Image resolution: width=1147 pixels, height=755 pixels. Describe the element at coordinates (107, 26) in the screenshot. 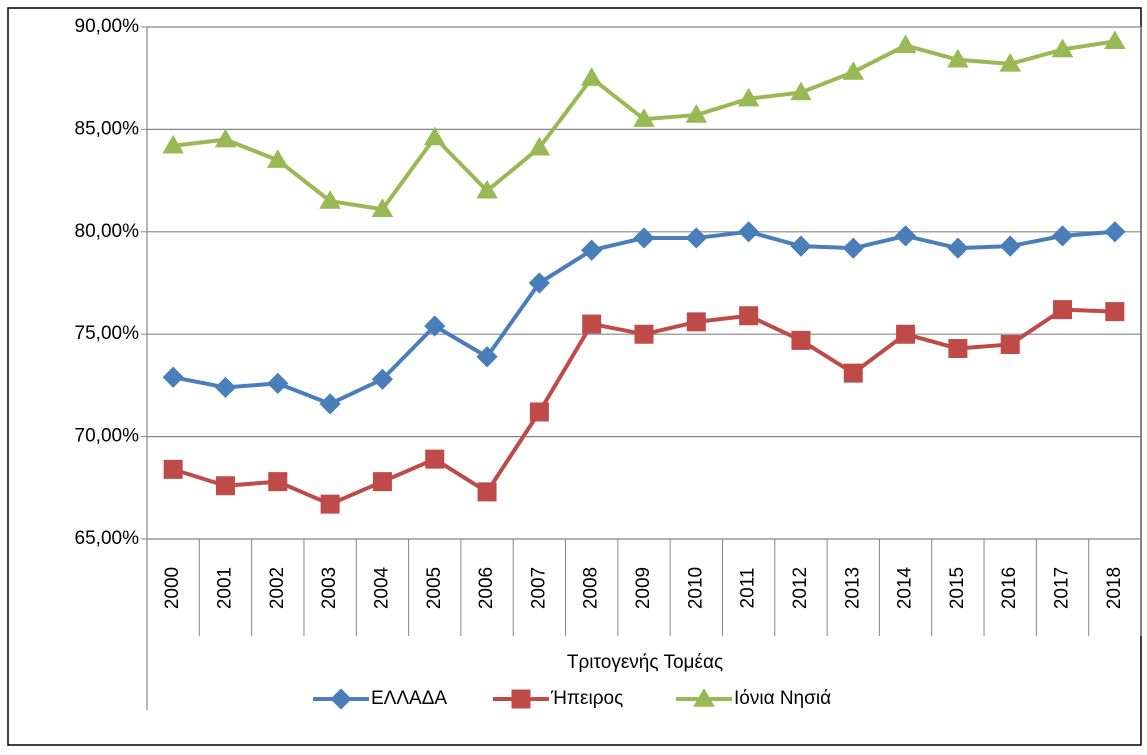

I see `y-tick-label: 90,00%` at that location.